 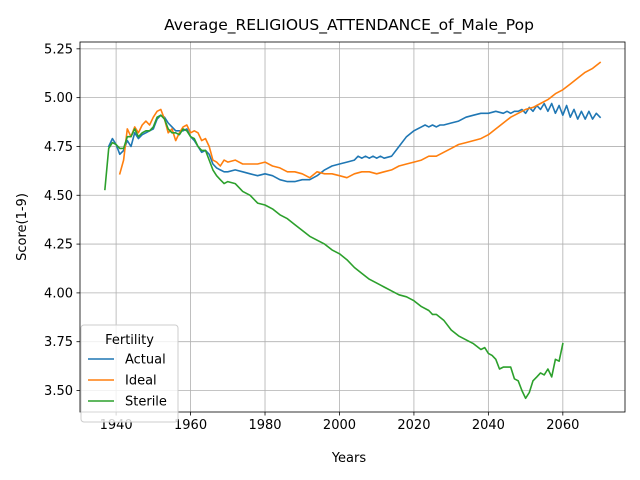 I want to click on y-tick-label: 4.50, so click(x=58, y=196).